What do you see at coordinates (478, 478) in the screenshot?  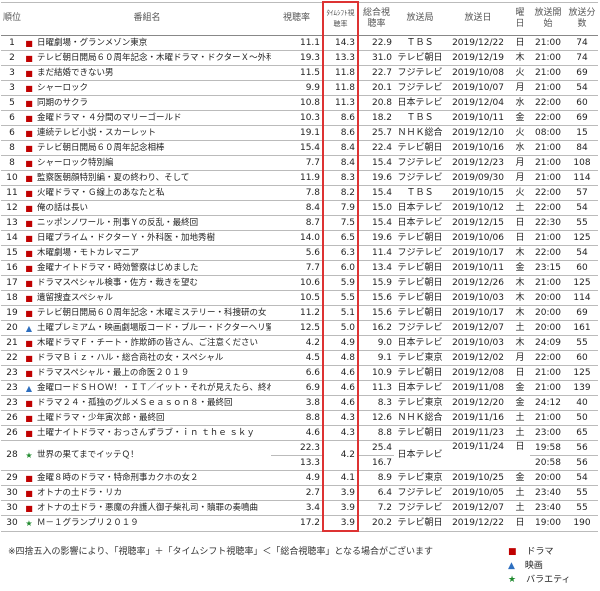 I see `cell: 2019/10/25` at bounding box center [478, 478].